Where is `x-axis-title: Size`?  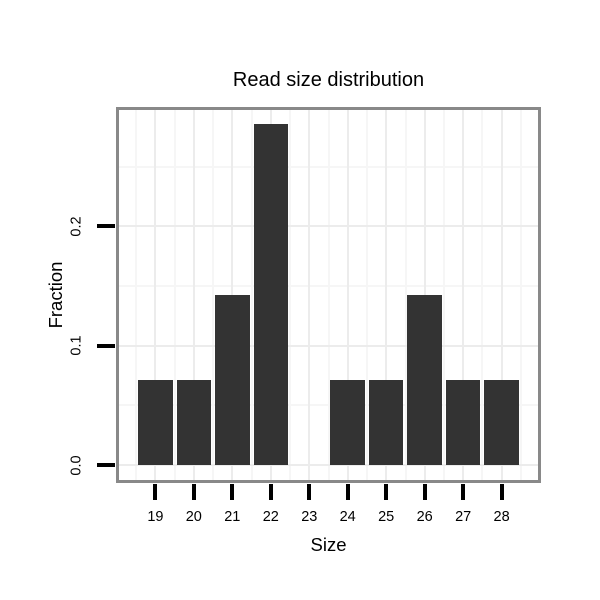 x-axis-title: Size is located at coordinates (328, 544).